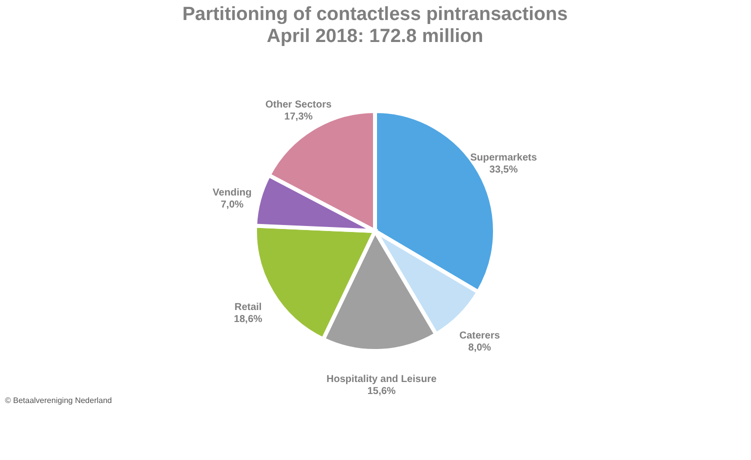 The height and width of the screenshot is (460, 751). I want to click on data-label: 18,6%, so click(248, 320).